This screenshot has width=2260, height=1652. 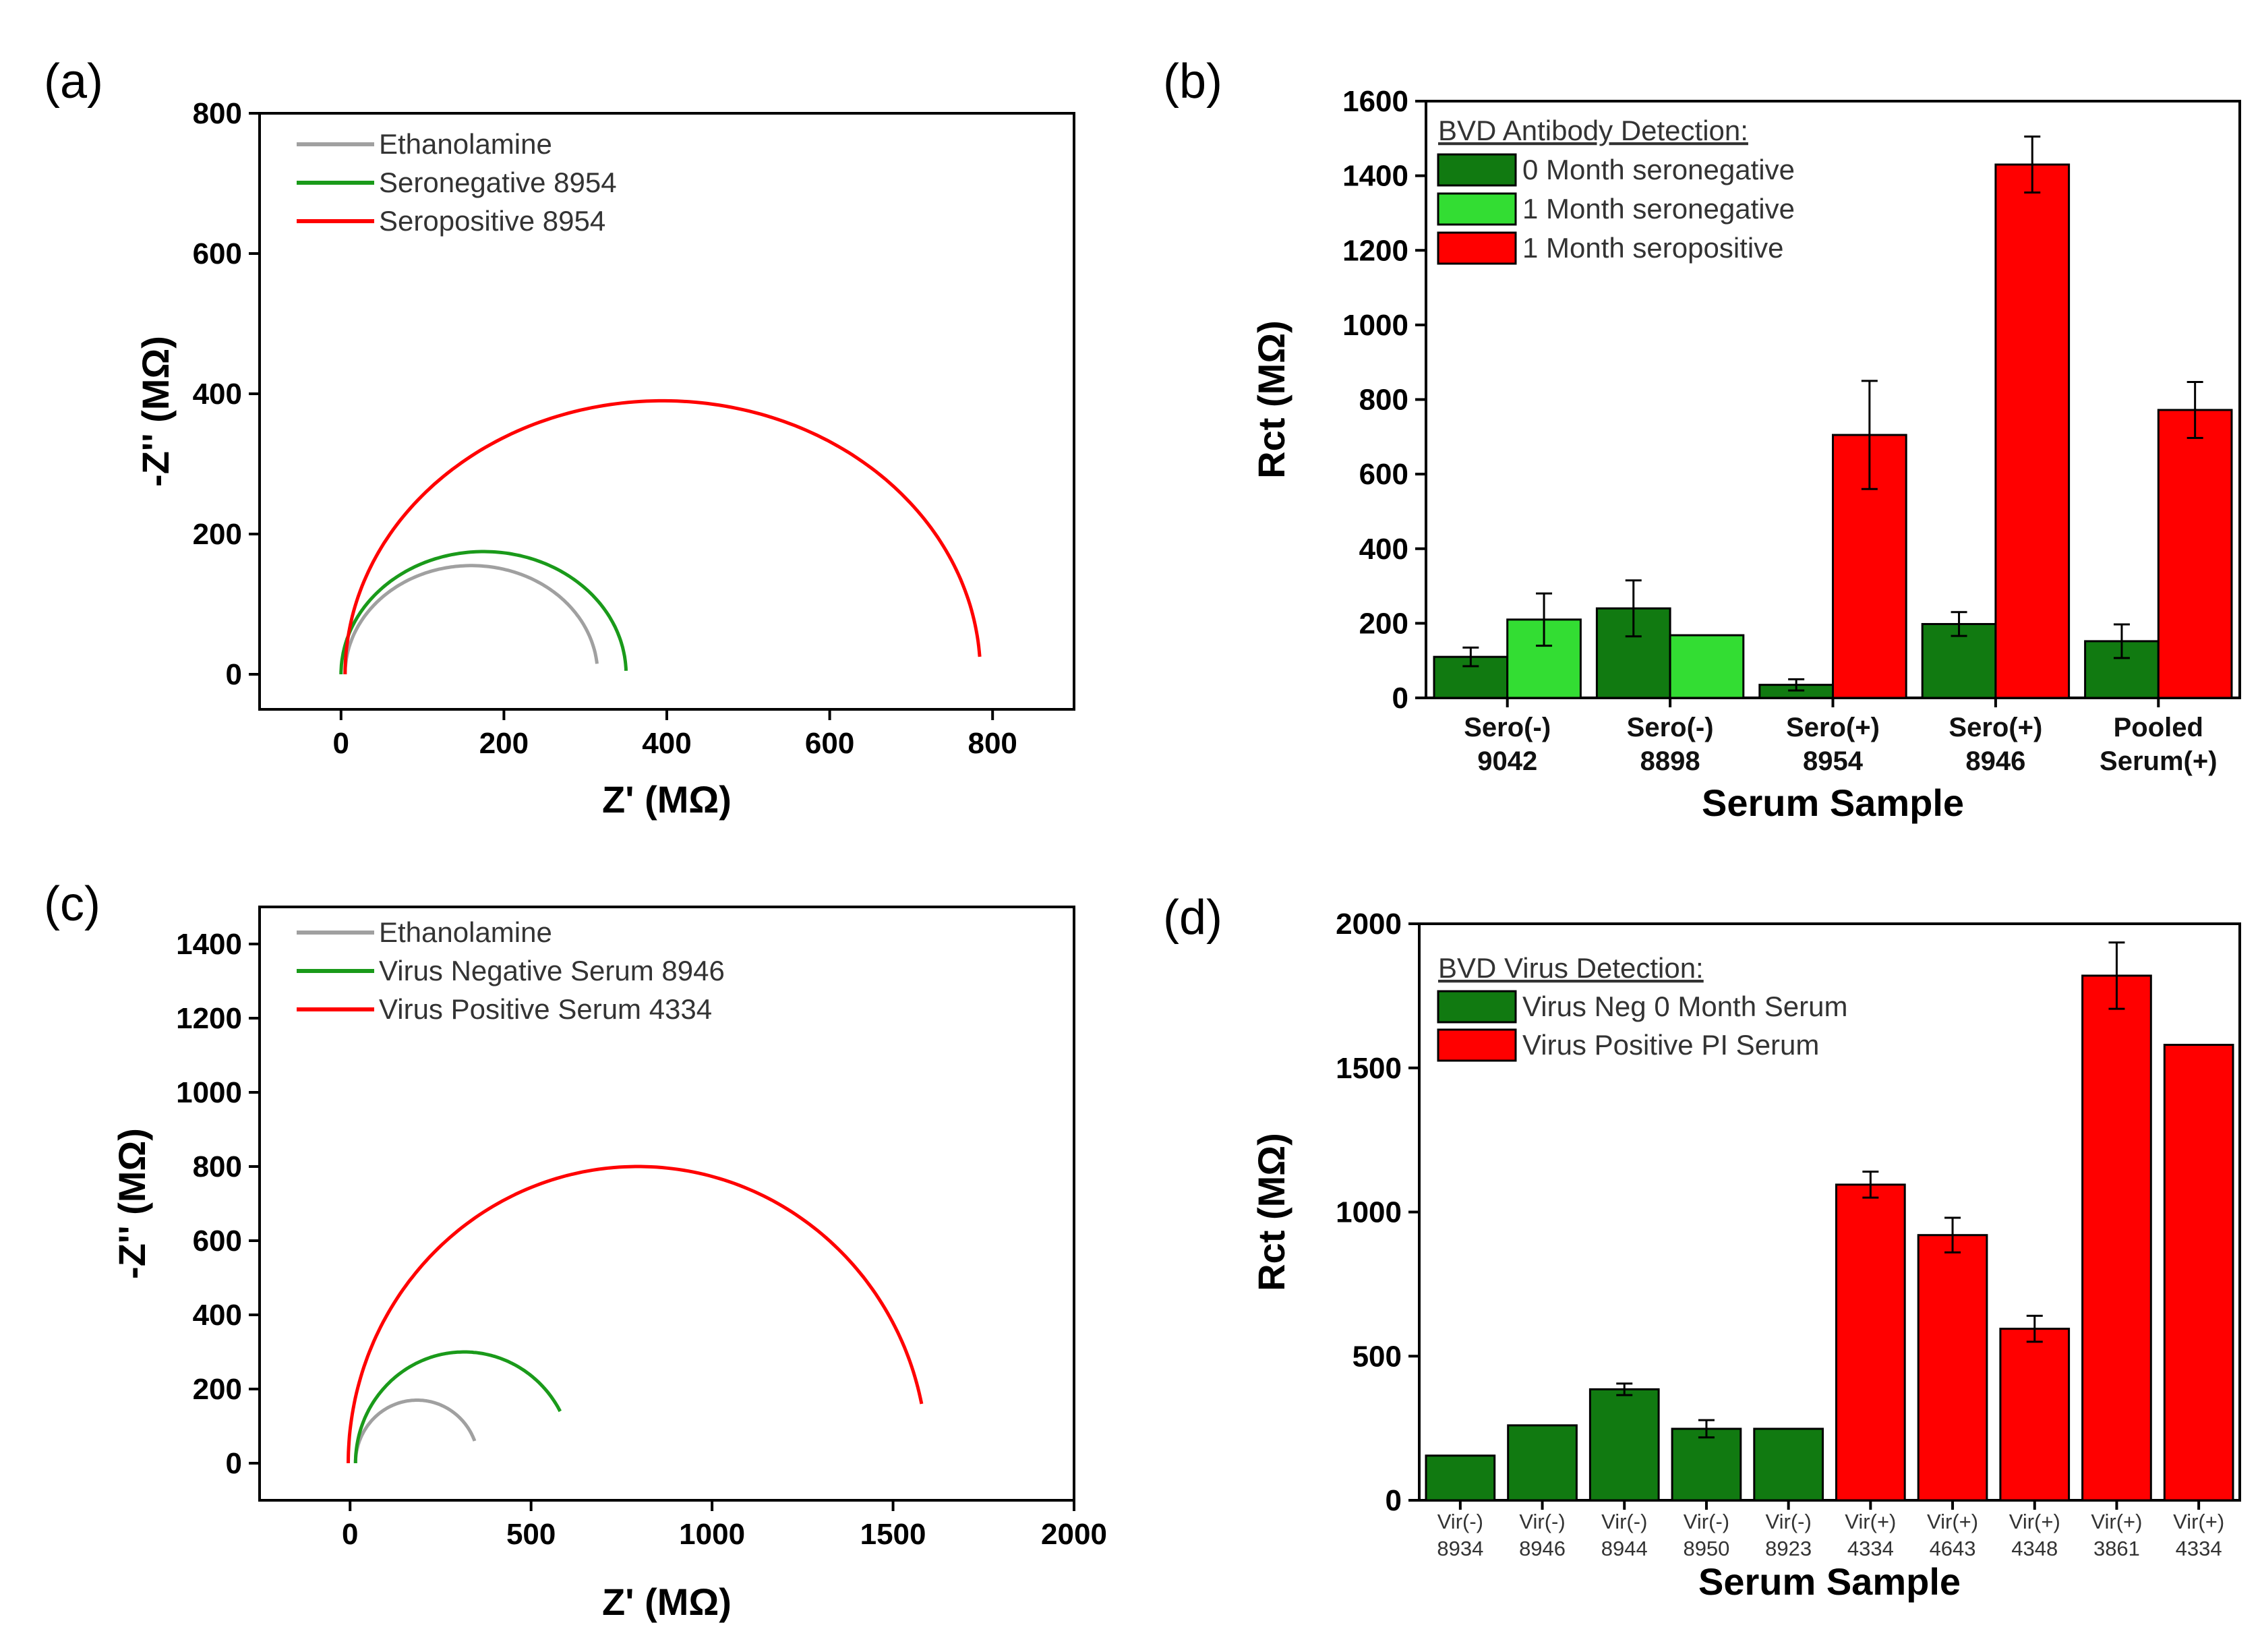 I want to click on c-plot-frame, so click(x=666, y=1204).